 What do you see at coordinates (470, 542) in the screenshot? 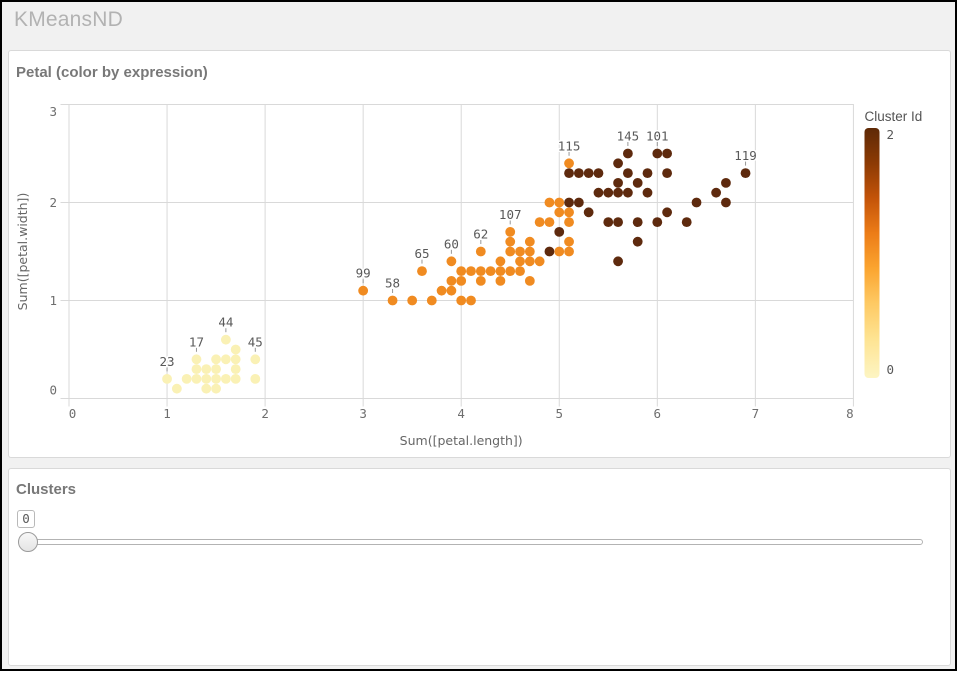
I see `slider-track` at bounding box center [470, 542].